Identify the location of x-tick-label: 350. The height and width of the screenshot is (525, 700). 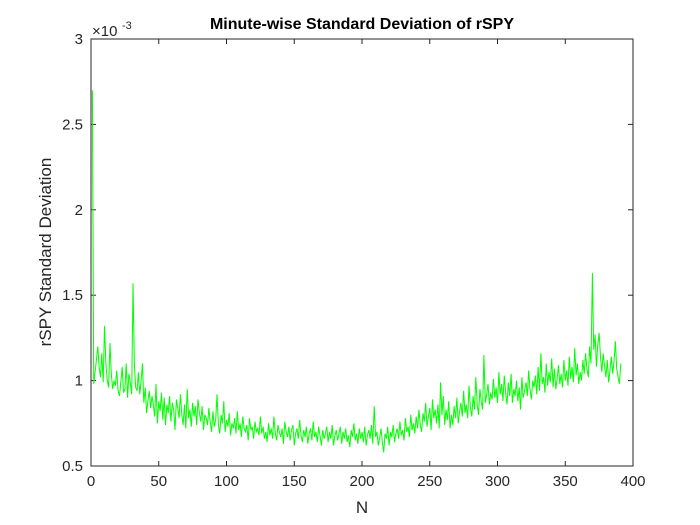
(565, 481).